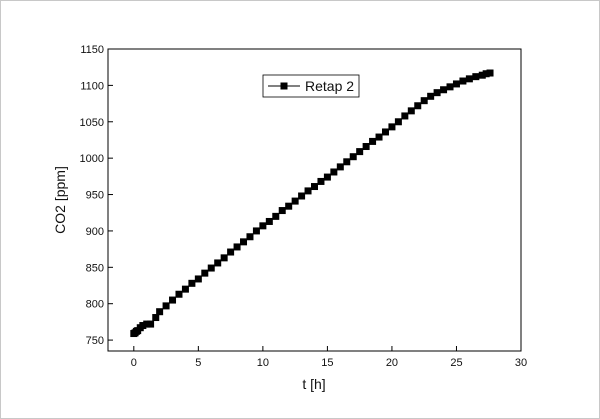 Image resolution: width=600 pixels, height=419 pixels. Describe the element at coordinates (95, 196) in the screenshot. I see `y-tick-label: 950` at that location.